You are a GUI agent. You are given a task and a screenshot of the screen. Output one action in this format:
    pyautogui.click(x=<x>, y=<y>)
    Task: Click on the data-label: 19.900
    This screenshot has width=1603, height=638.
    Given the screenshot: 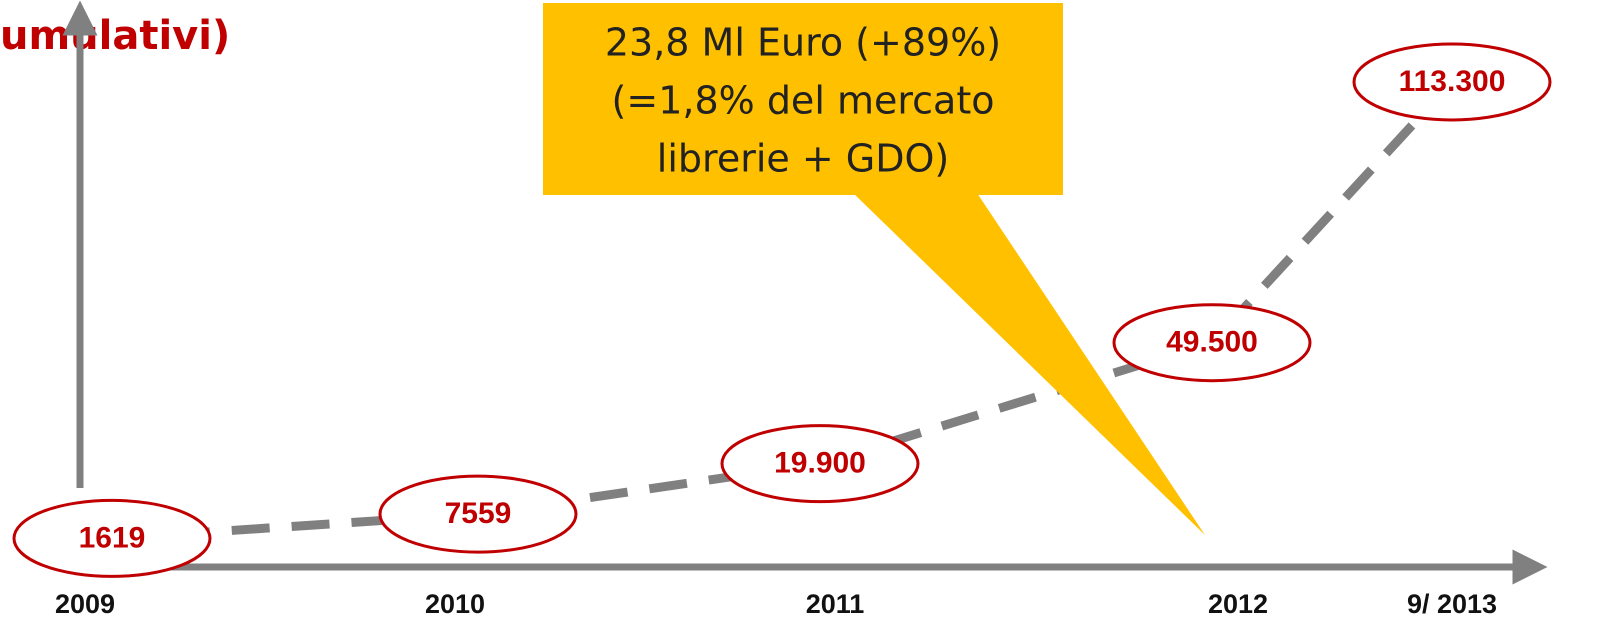 What is the action you would take?
    pyautogui.click(x=820, y=463)
    